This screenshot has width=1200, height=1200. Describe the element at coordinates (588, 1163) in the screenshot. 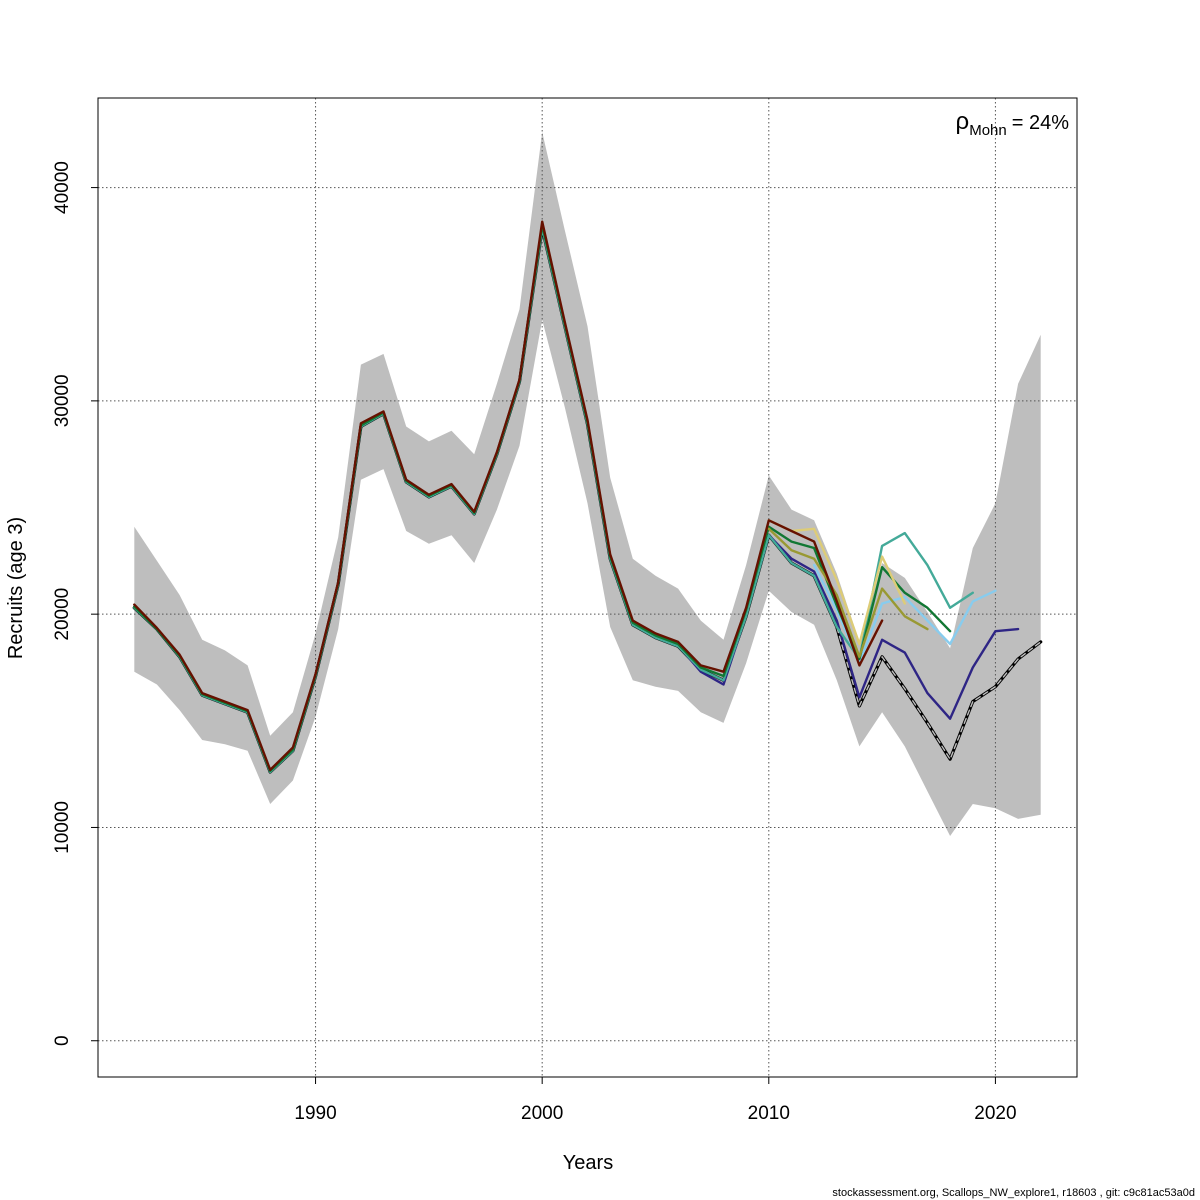

I see `x-axis-title: Years` at that location.